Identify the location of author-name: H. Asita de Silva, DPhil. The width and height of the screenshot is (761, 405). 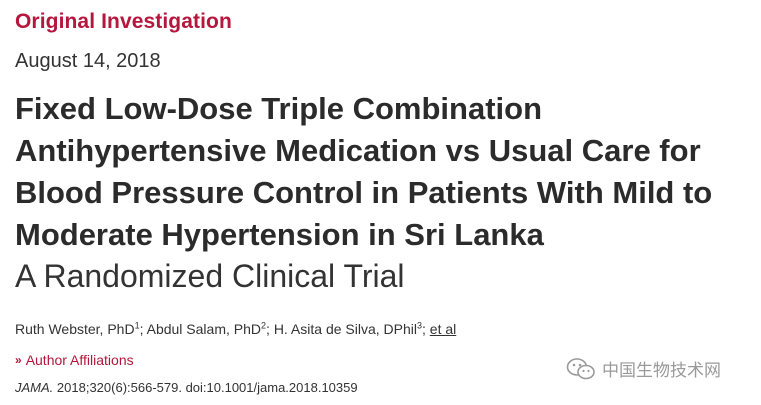
(345, 329).